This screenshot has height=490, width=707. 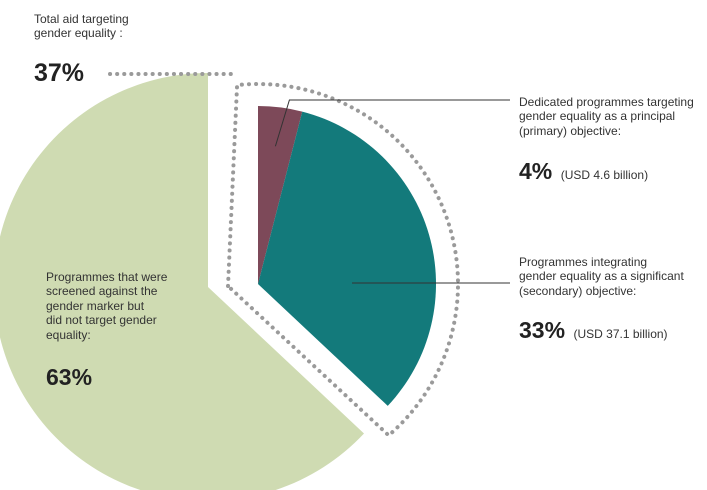 What do you see at coordinates (392, 123) in the screenshot?
I see `principal-leader-line` at bounding box center [392, 123].